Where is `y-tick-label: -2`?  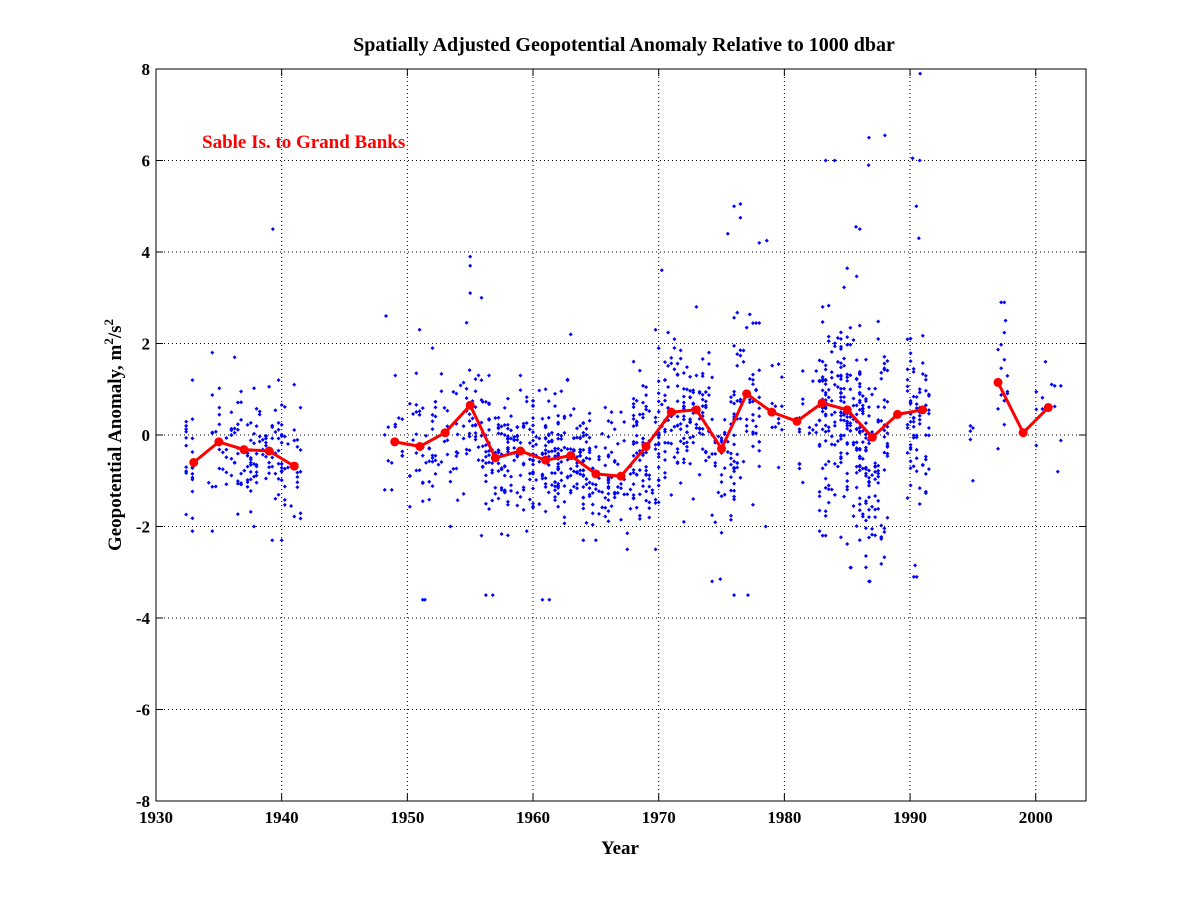 y-tick-label: -2 is located at coordinates (143, 527).